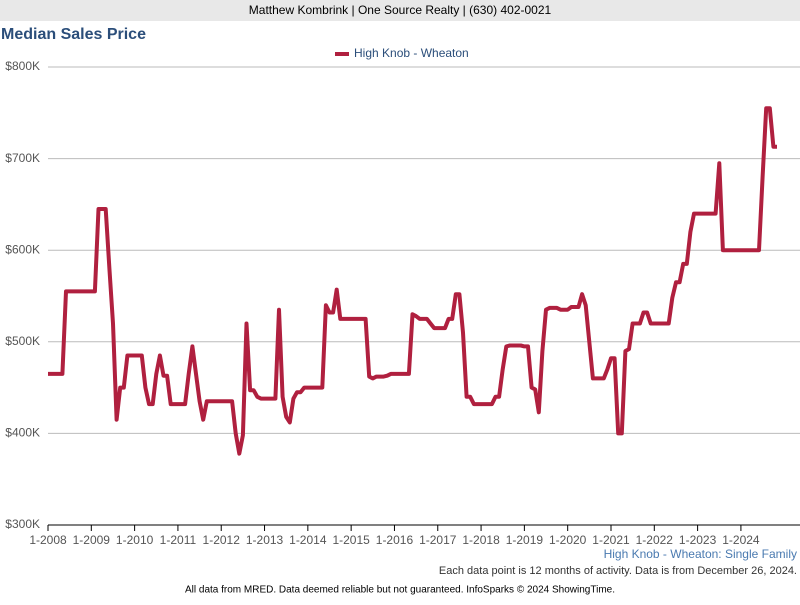 The height and width of the screenshot is (605, 800). I want to click on x-tick-label: 1-2008, so click(48, 540).